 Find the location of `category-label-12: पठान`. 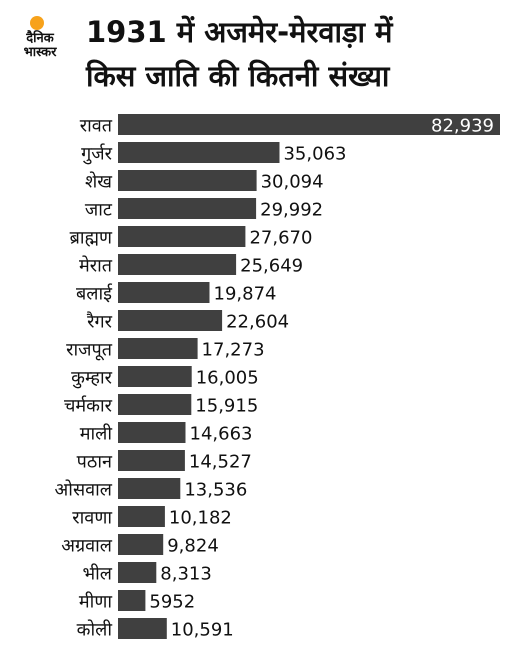

category-label-12: पठान is located at coordinates (95, 462).